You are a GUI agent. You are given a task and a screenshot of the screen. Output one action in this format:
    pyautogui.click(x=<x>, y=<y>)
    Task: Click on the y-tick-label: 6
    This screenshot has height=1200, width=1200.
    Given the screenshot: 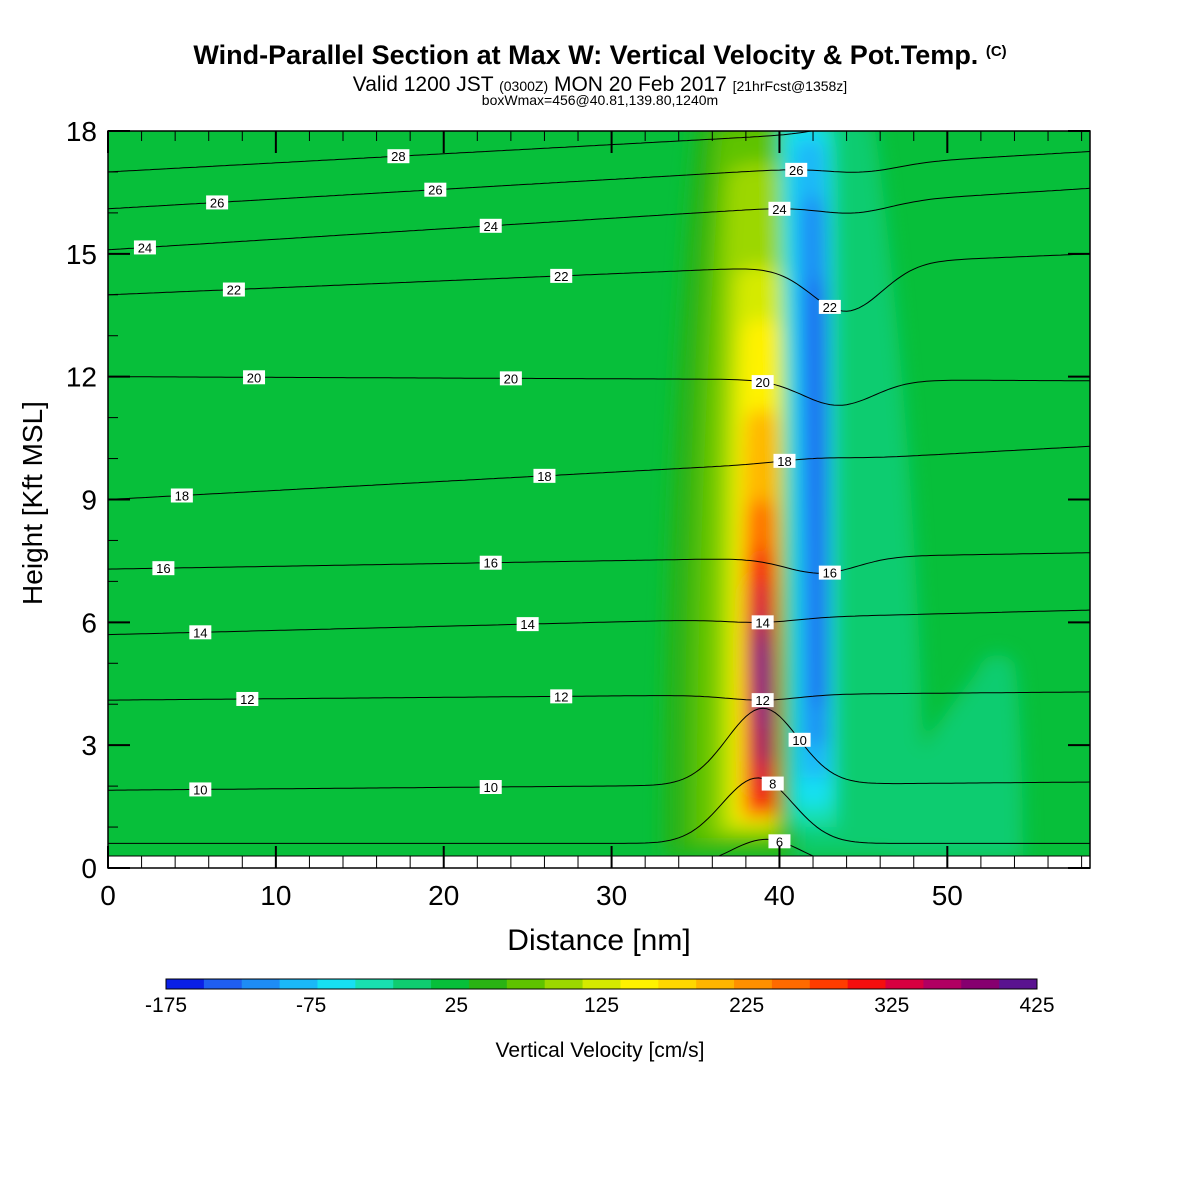 What is the action you would take?
    pyautogui.click(x=89, y=622)
    